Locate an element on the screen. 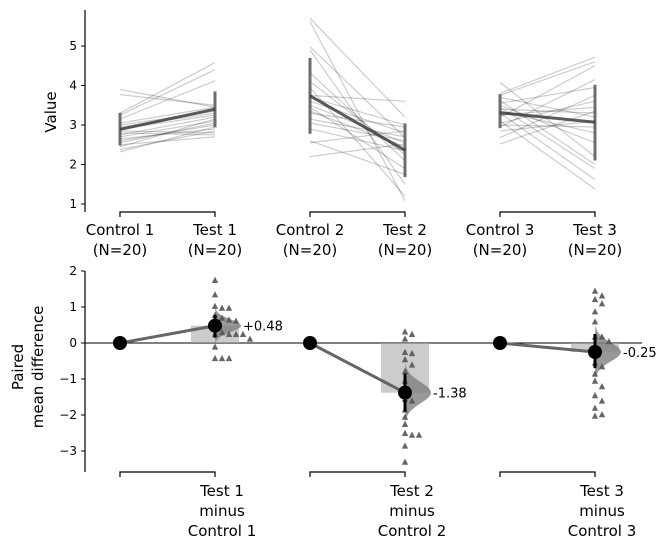  top-y-axis-label: Value is located at coordinates (51, 111).